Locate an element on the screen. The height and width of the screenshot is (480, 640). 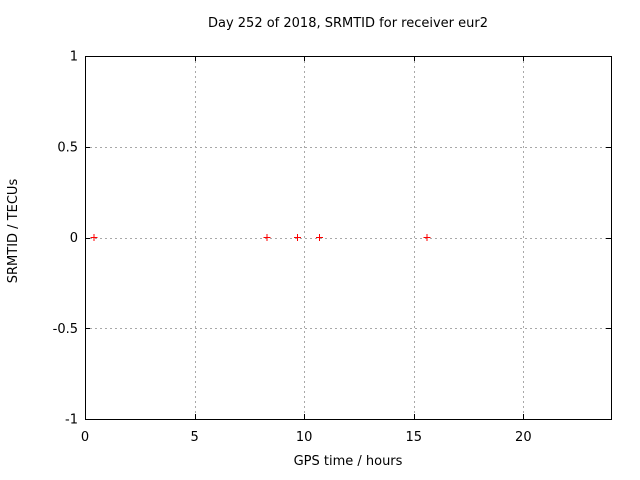
x-tick-label: 15 is located at coordinates (413, 437).